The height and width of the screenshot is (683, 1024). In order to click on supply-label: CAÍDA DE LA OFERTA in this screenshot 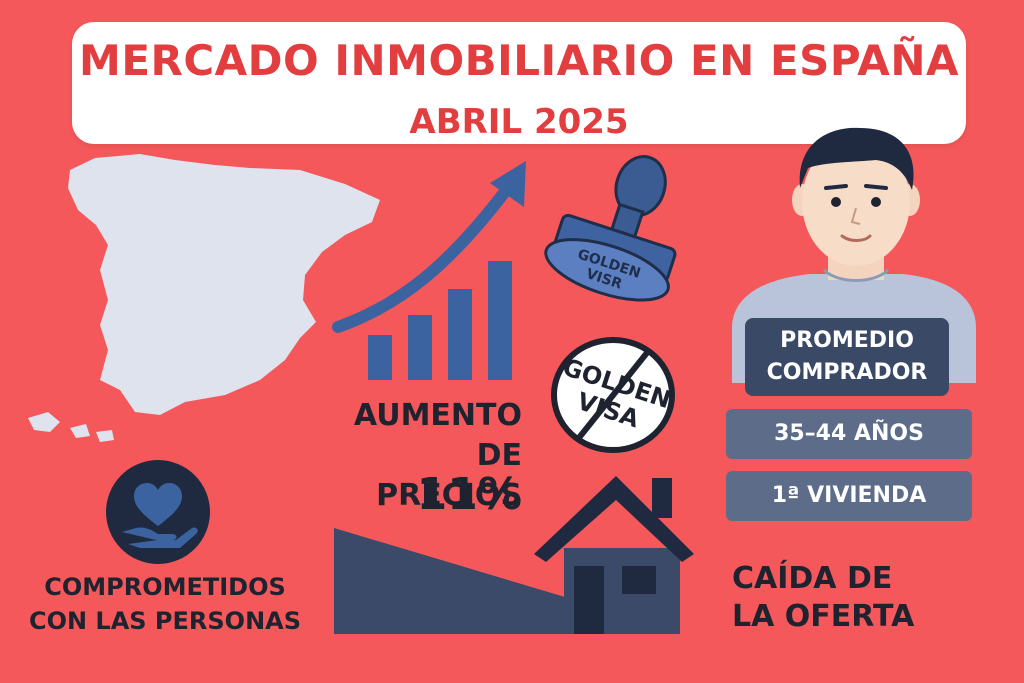, I will do `click(842, 598)`.